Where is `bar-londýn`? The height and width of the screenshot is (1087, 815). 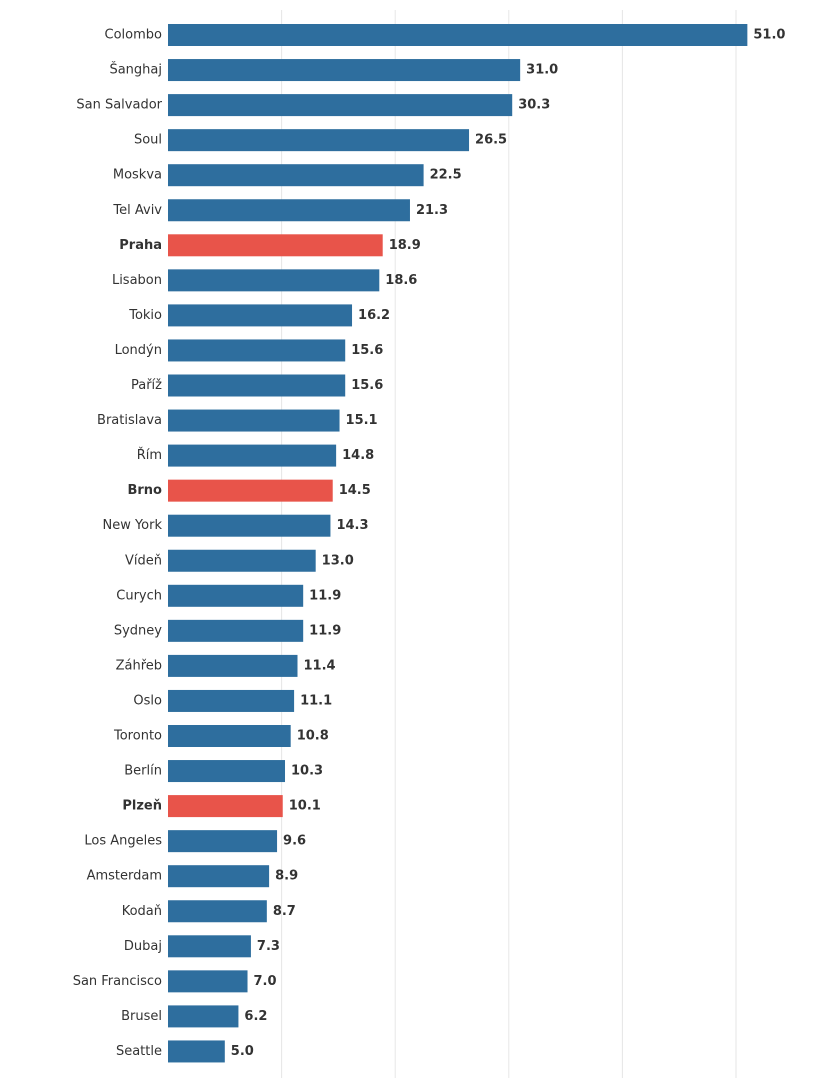 bar-londýn is located at coordinates (257, 350).